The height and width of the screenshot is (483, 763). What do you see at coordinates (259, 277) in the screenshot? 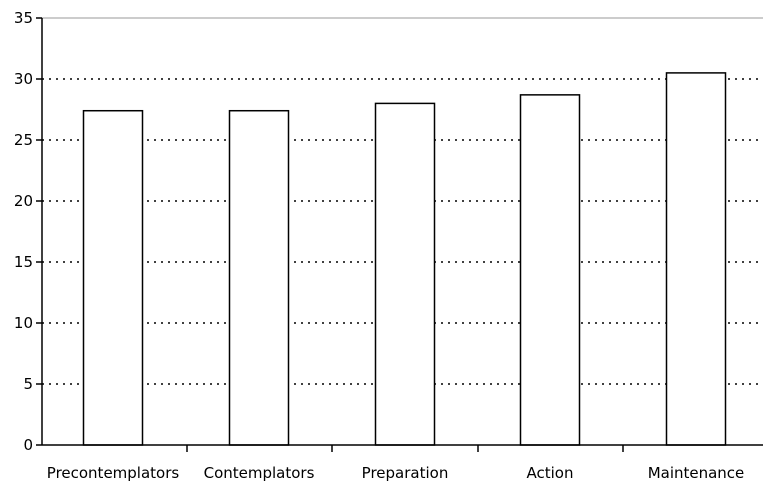
I see `bar-contemplators` at bounding box center [259, 277].